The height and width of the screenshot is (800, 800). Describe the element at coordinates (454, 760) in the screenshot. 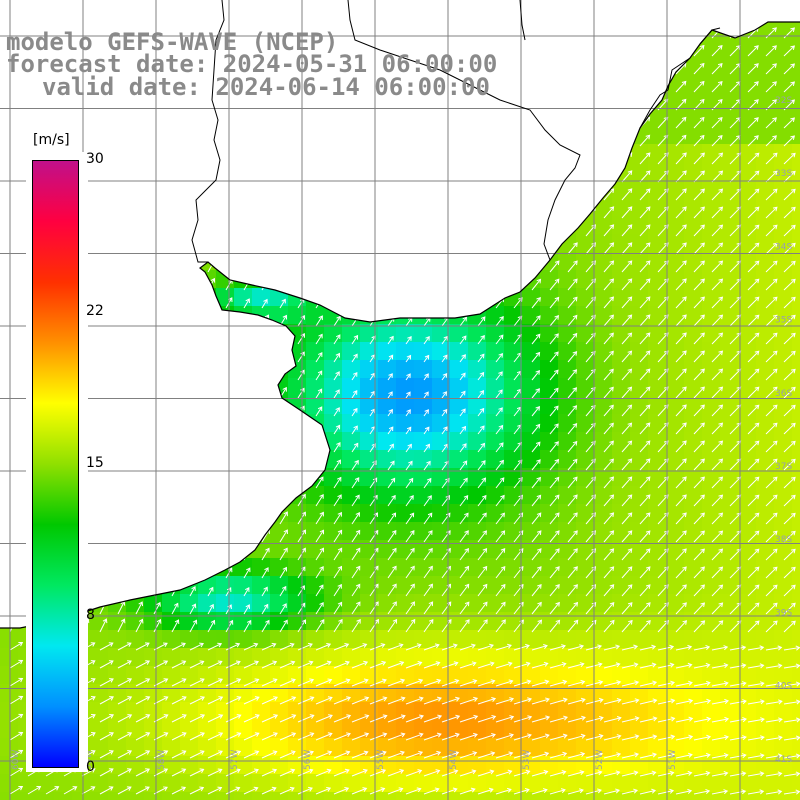

I see `longitude-label: 54W` at that location.